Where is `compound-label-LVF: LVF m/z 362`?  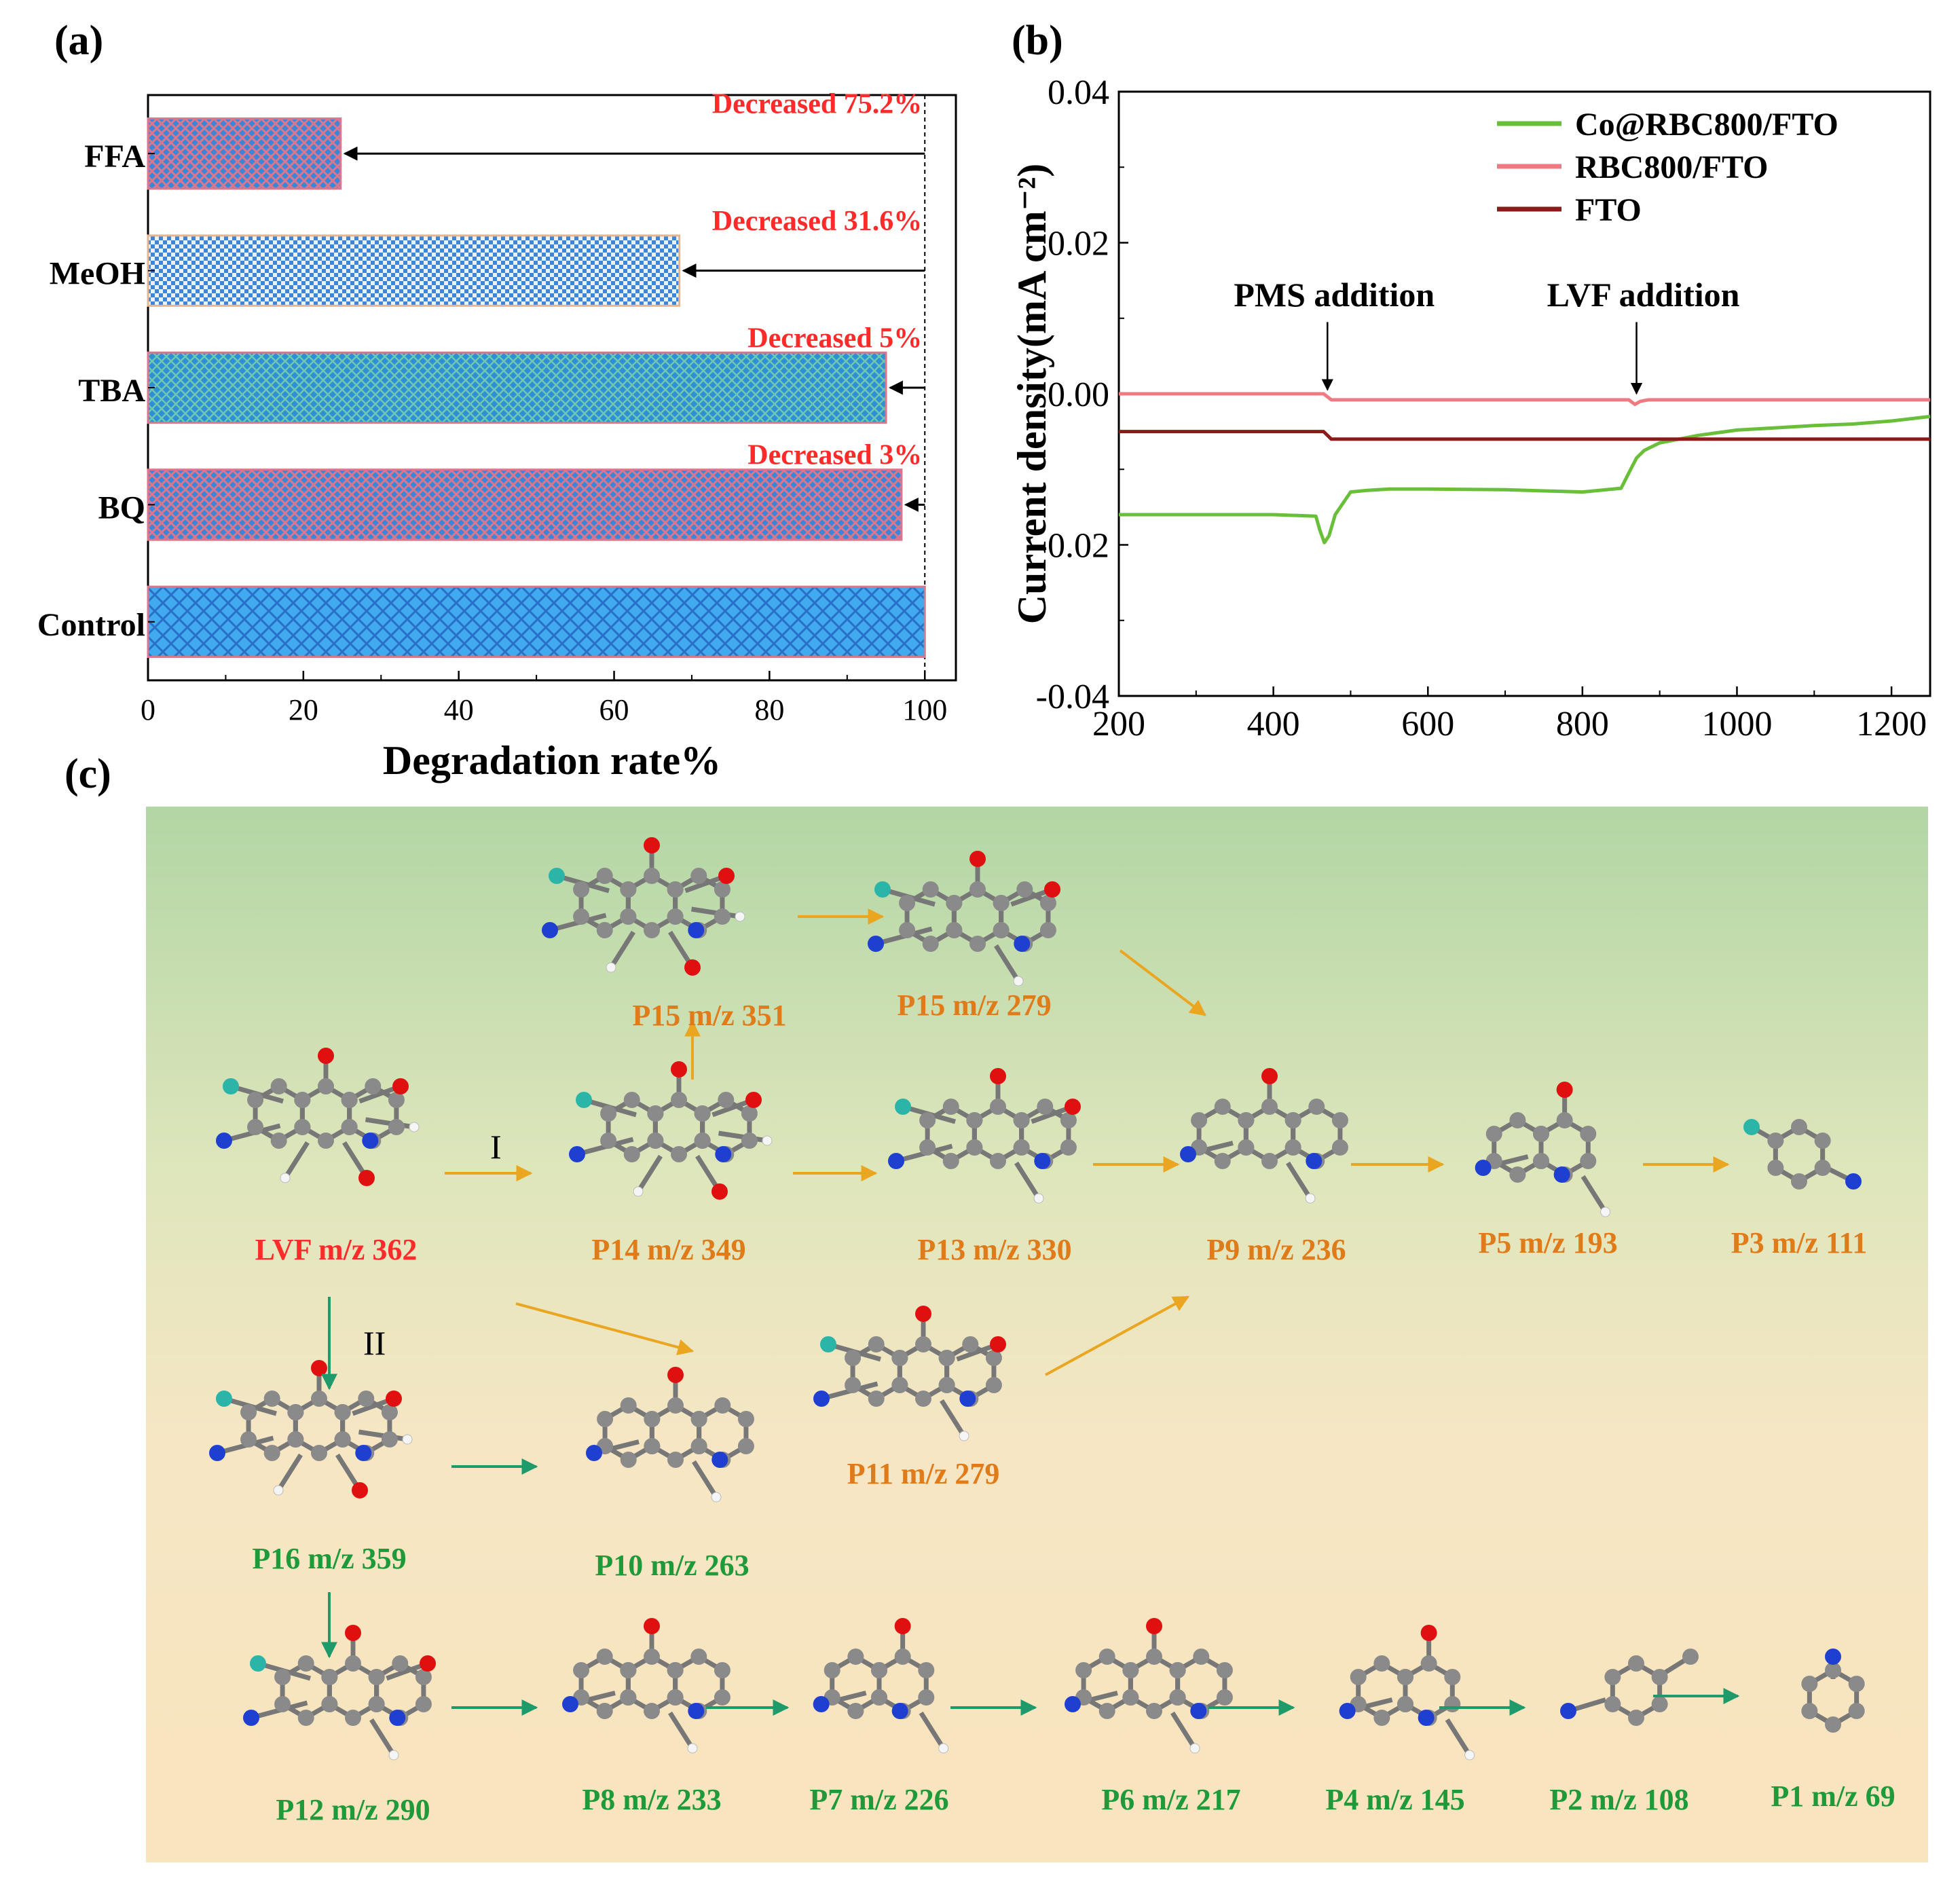 compound-label-LVF: LVF m/z 362 is located at coordinates (337, 1249).